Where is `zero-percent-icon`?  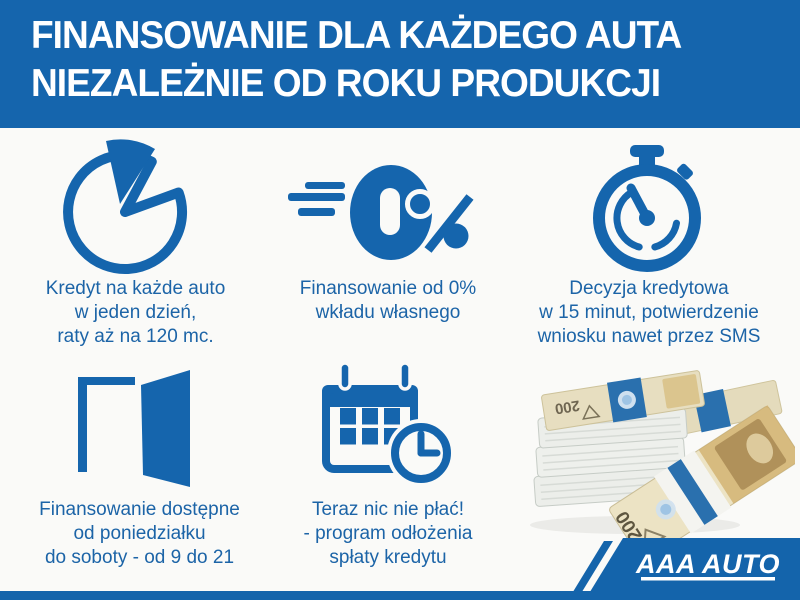
zero-percent-icon is located at coordinates (381, 212).